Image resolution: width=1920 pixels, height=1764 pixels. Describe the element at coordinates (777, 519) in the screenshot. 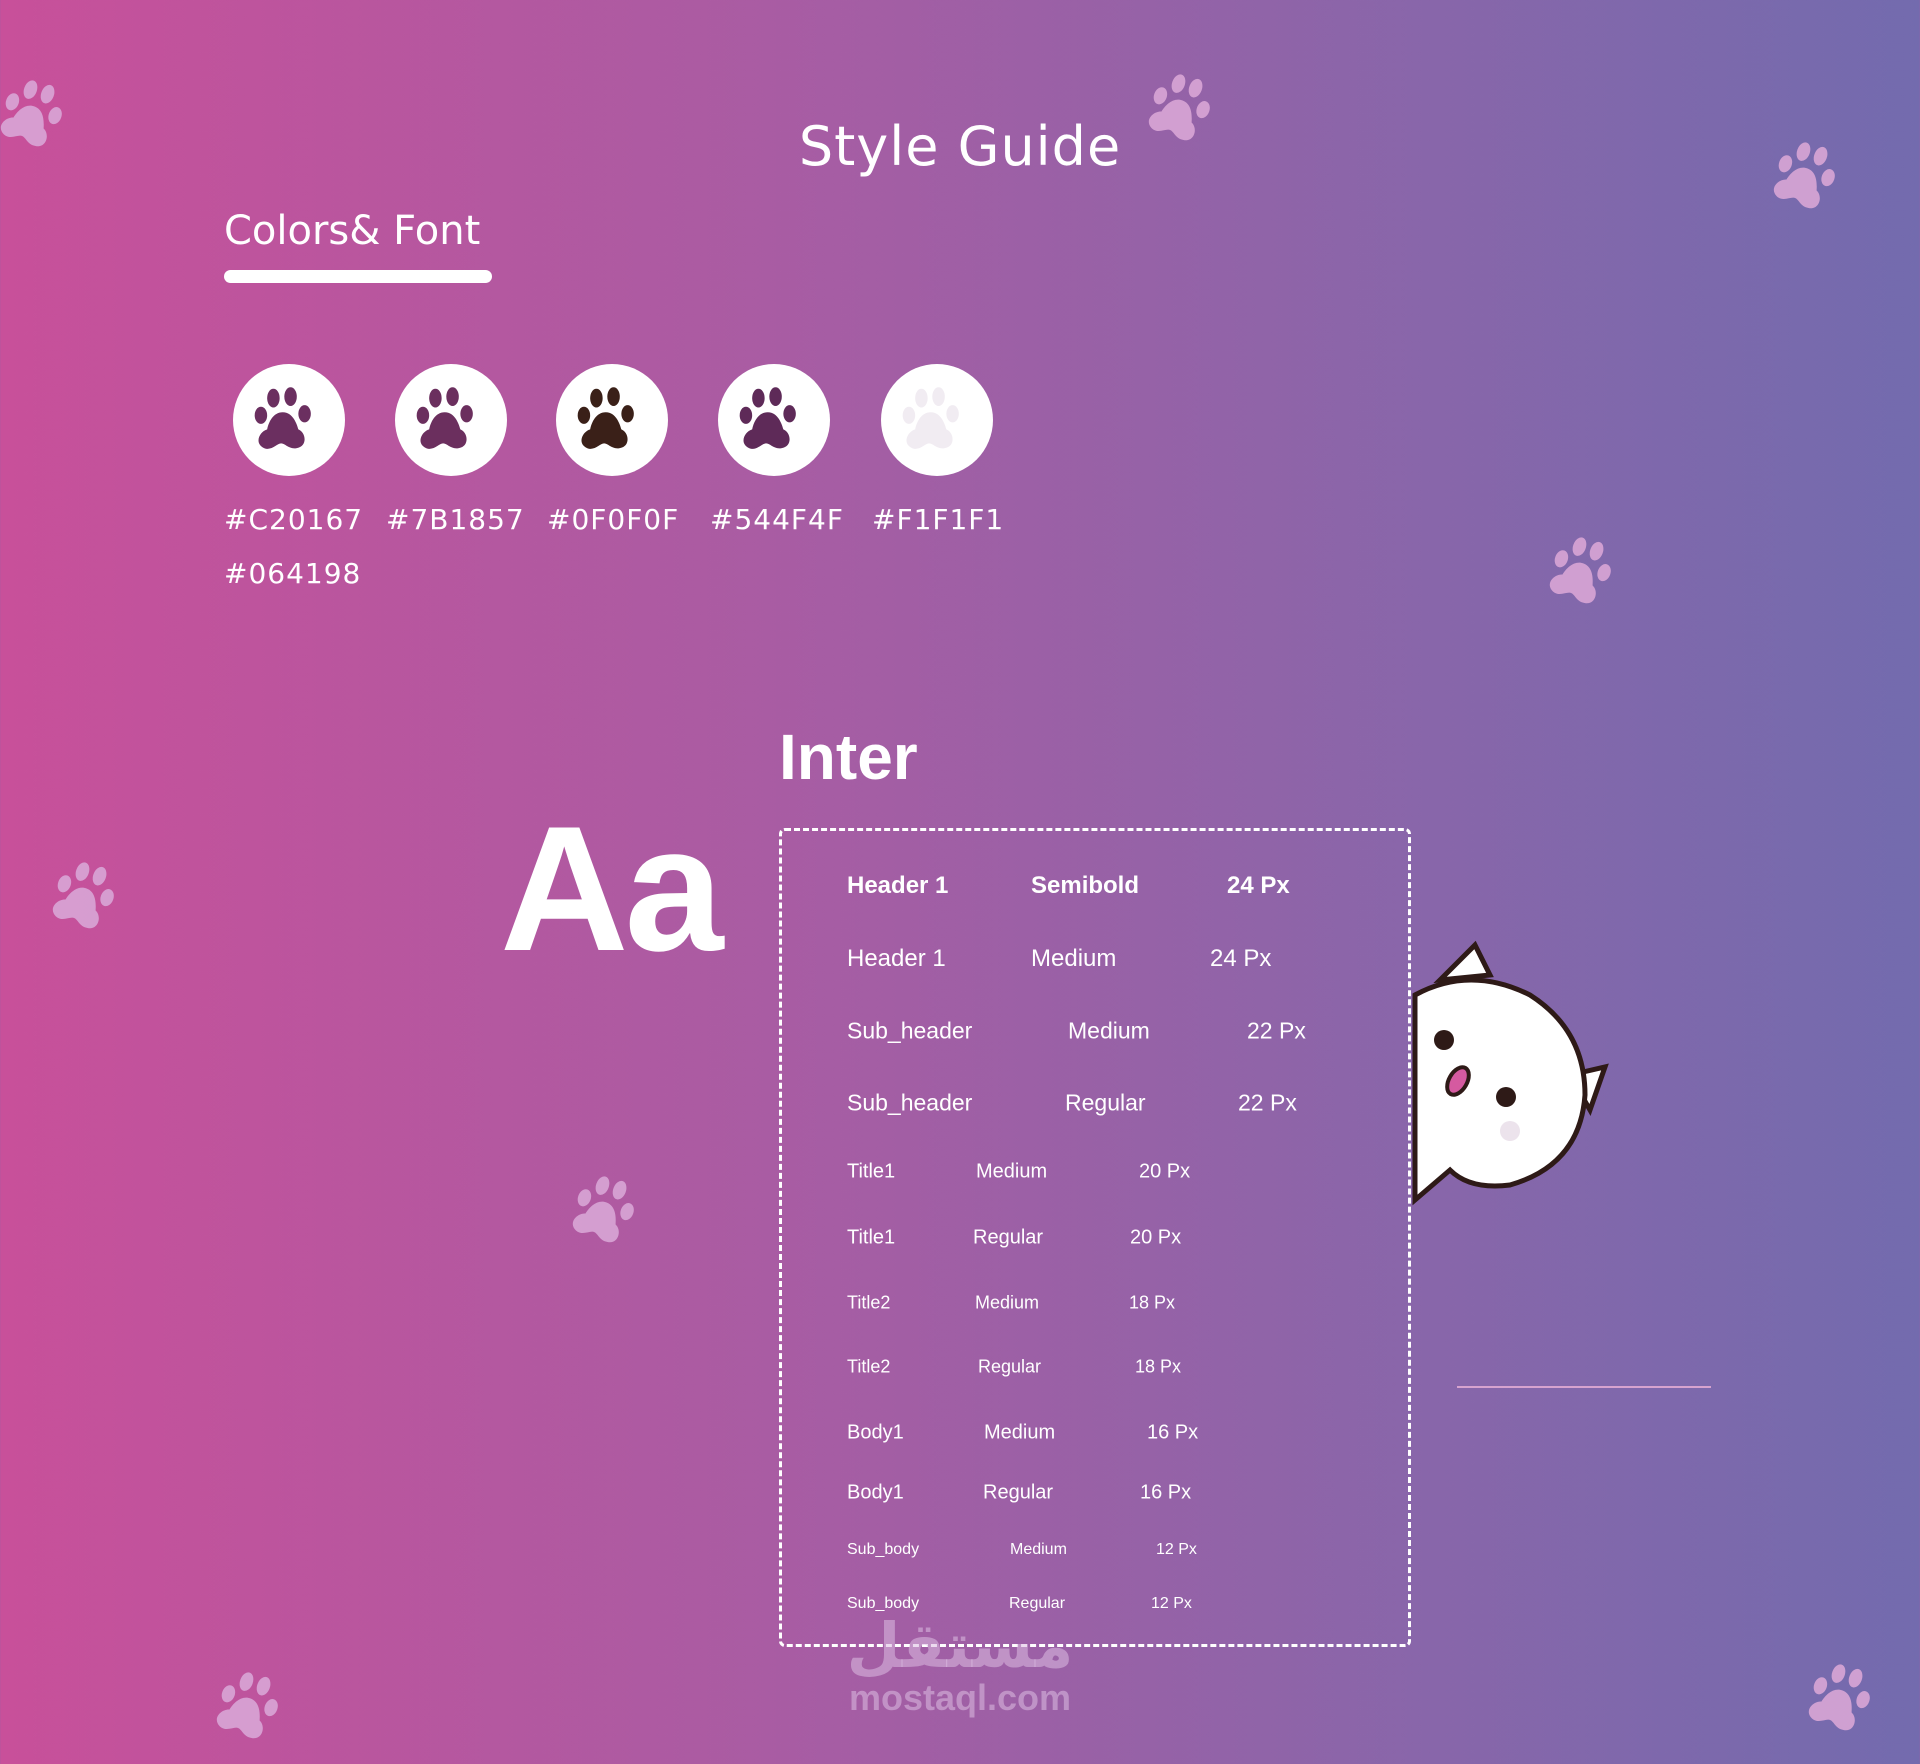

I see `hex-label: #544F4F` at that location.